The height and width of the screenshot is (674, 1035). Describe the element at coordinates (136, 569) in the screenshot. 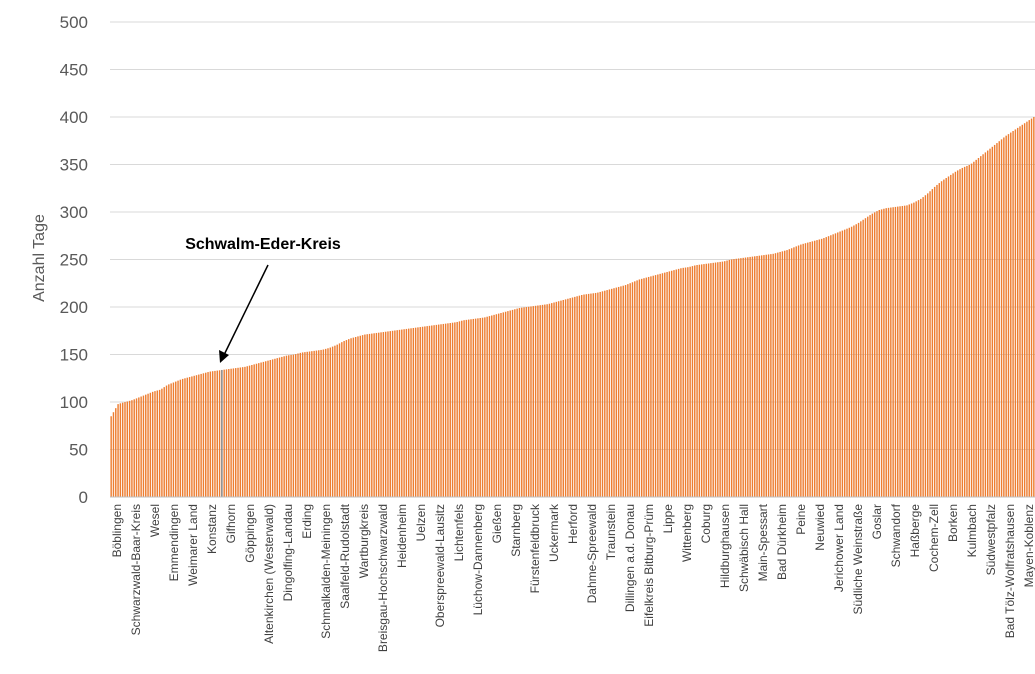

I see `x-tick-label: Schwarzwald-Baar-Kreis` at that location.